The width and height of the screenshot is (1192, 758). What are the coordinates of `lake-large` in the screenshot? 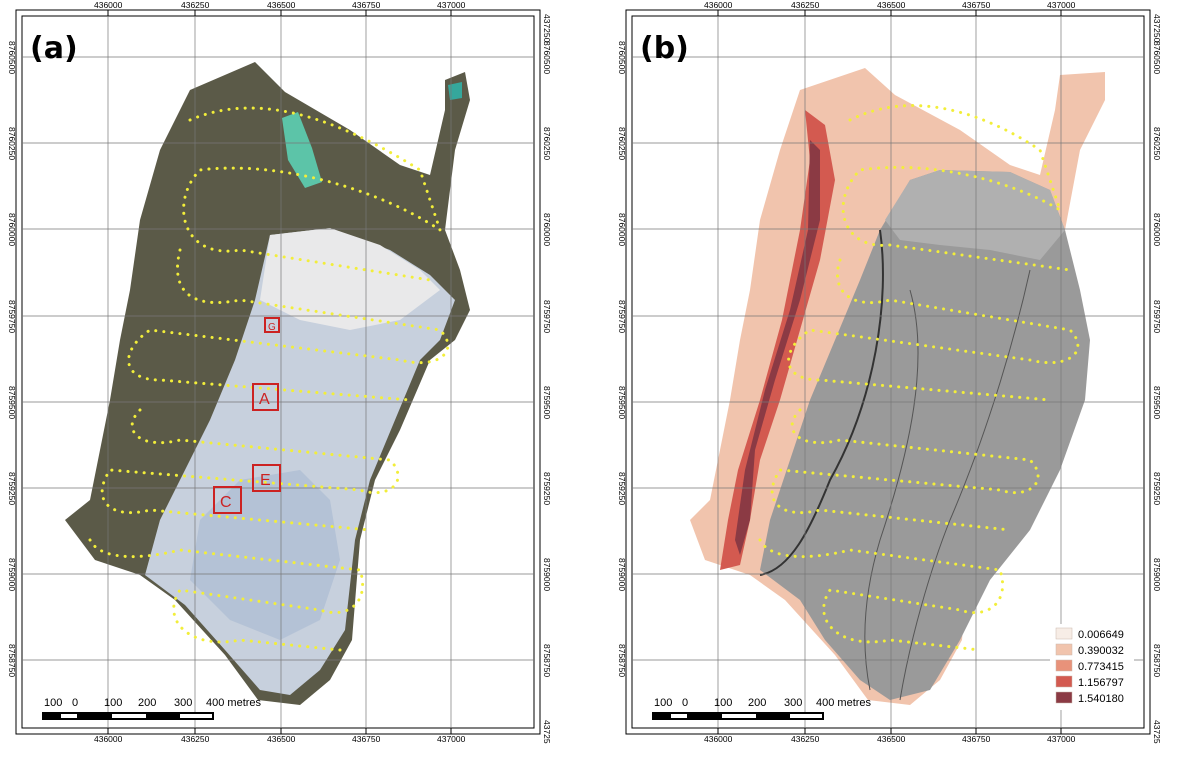 It's located at (302, 150).